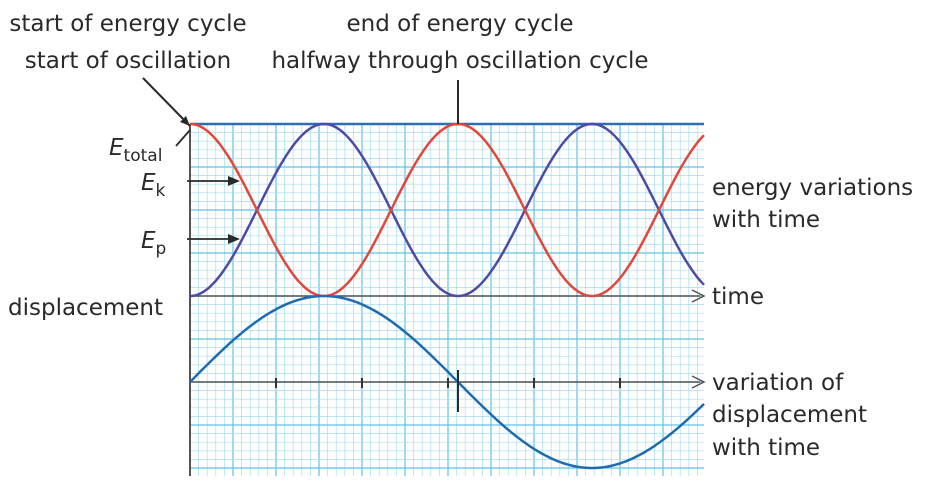  I want to click on potential-energy-label: Ep, so click(153, 243).